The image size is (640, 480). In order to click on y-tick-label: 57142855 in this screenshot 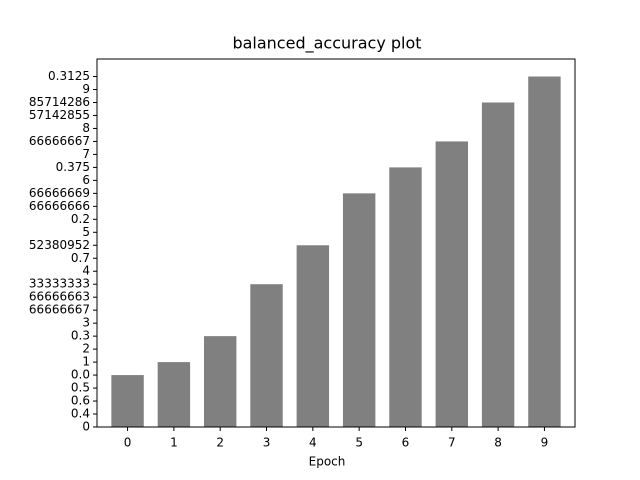, I will do `click(59, 115)`.